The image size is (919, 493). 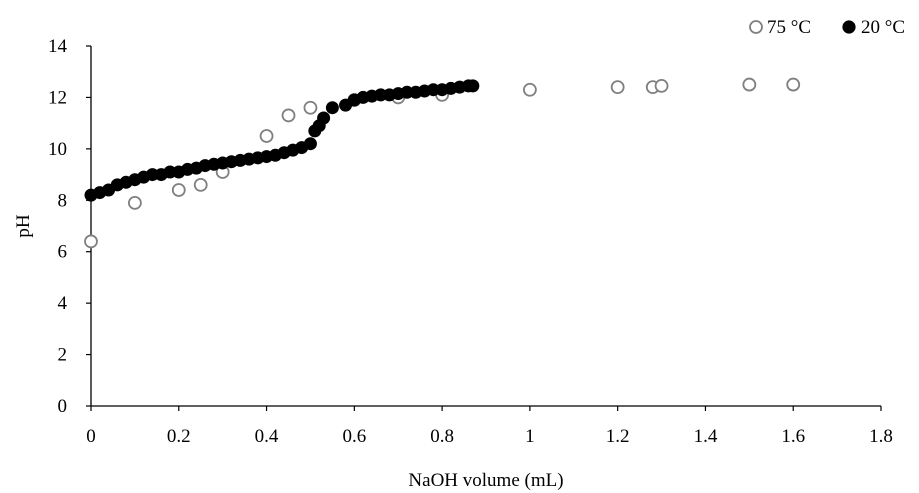 What do you see at coordinates (756, 27) in the screenshot?
I see `legend-marker-75c` at bounding box center [756, 27].